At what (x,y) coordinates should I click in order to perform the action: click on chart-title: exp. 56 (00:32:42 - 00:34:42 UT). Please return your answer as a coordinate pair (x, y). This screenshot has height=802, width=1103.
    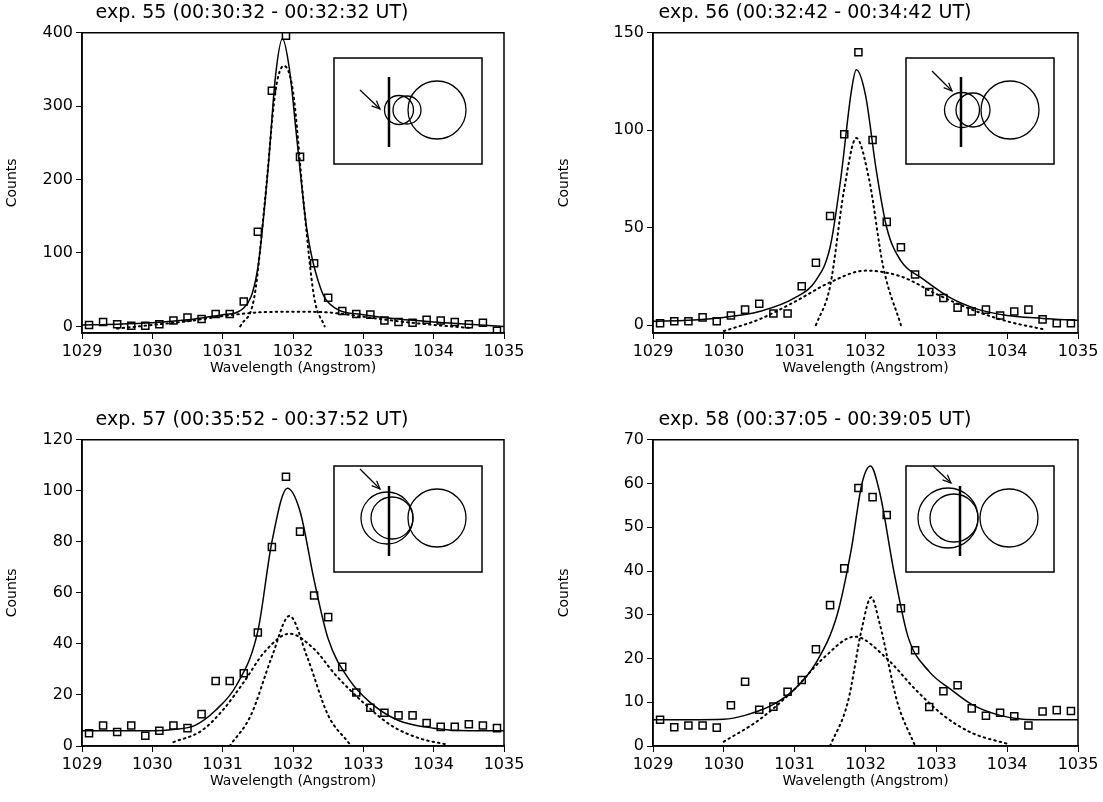
    Looking at the image, I should click on (815, 11).